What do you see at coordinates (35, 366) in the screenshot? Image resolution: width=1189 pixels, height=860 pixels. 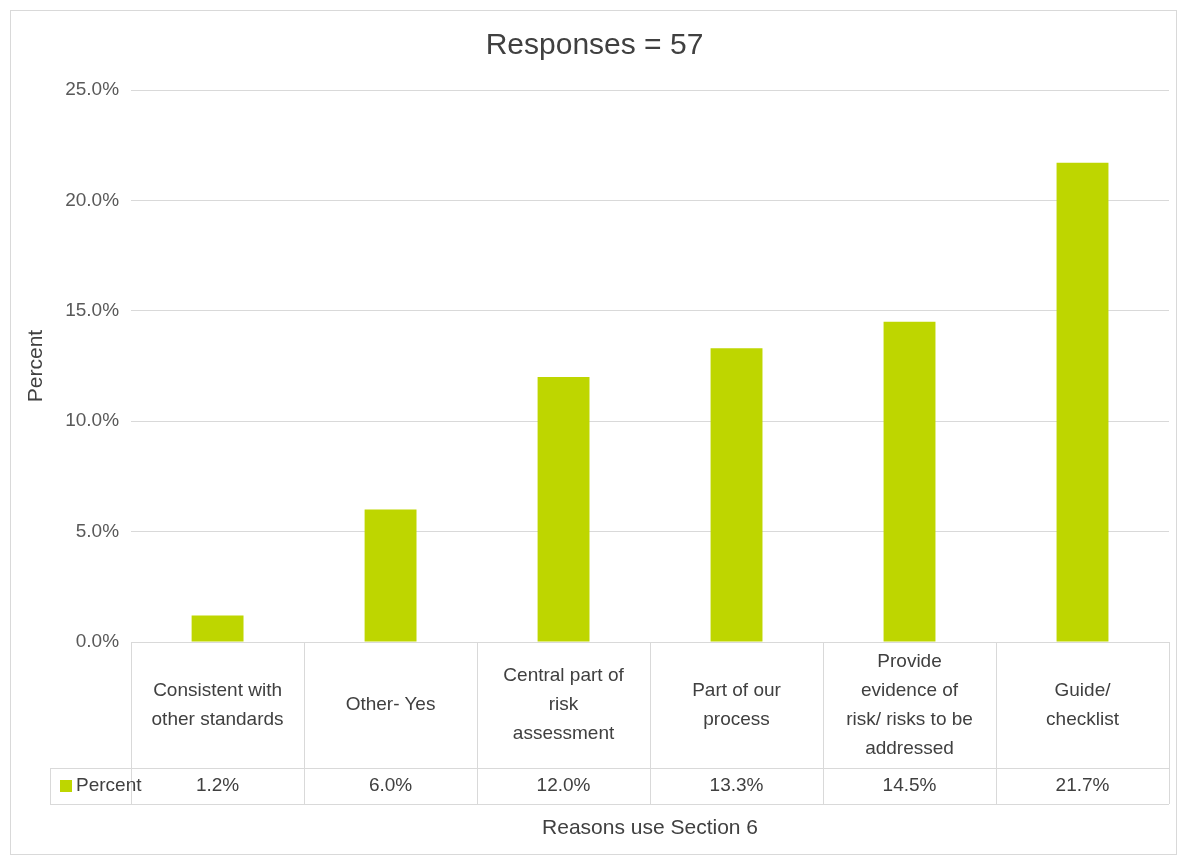 I see `y-axis-title: Percent` at bounding box center [35, 366].